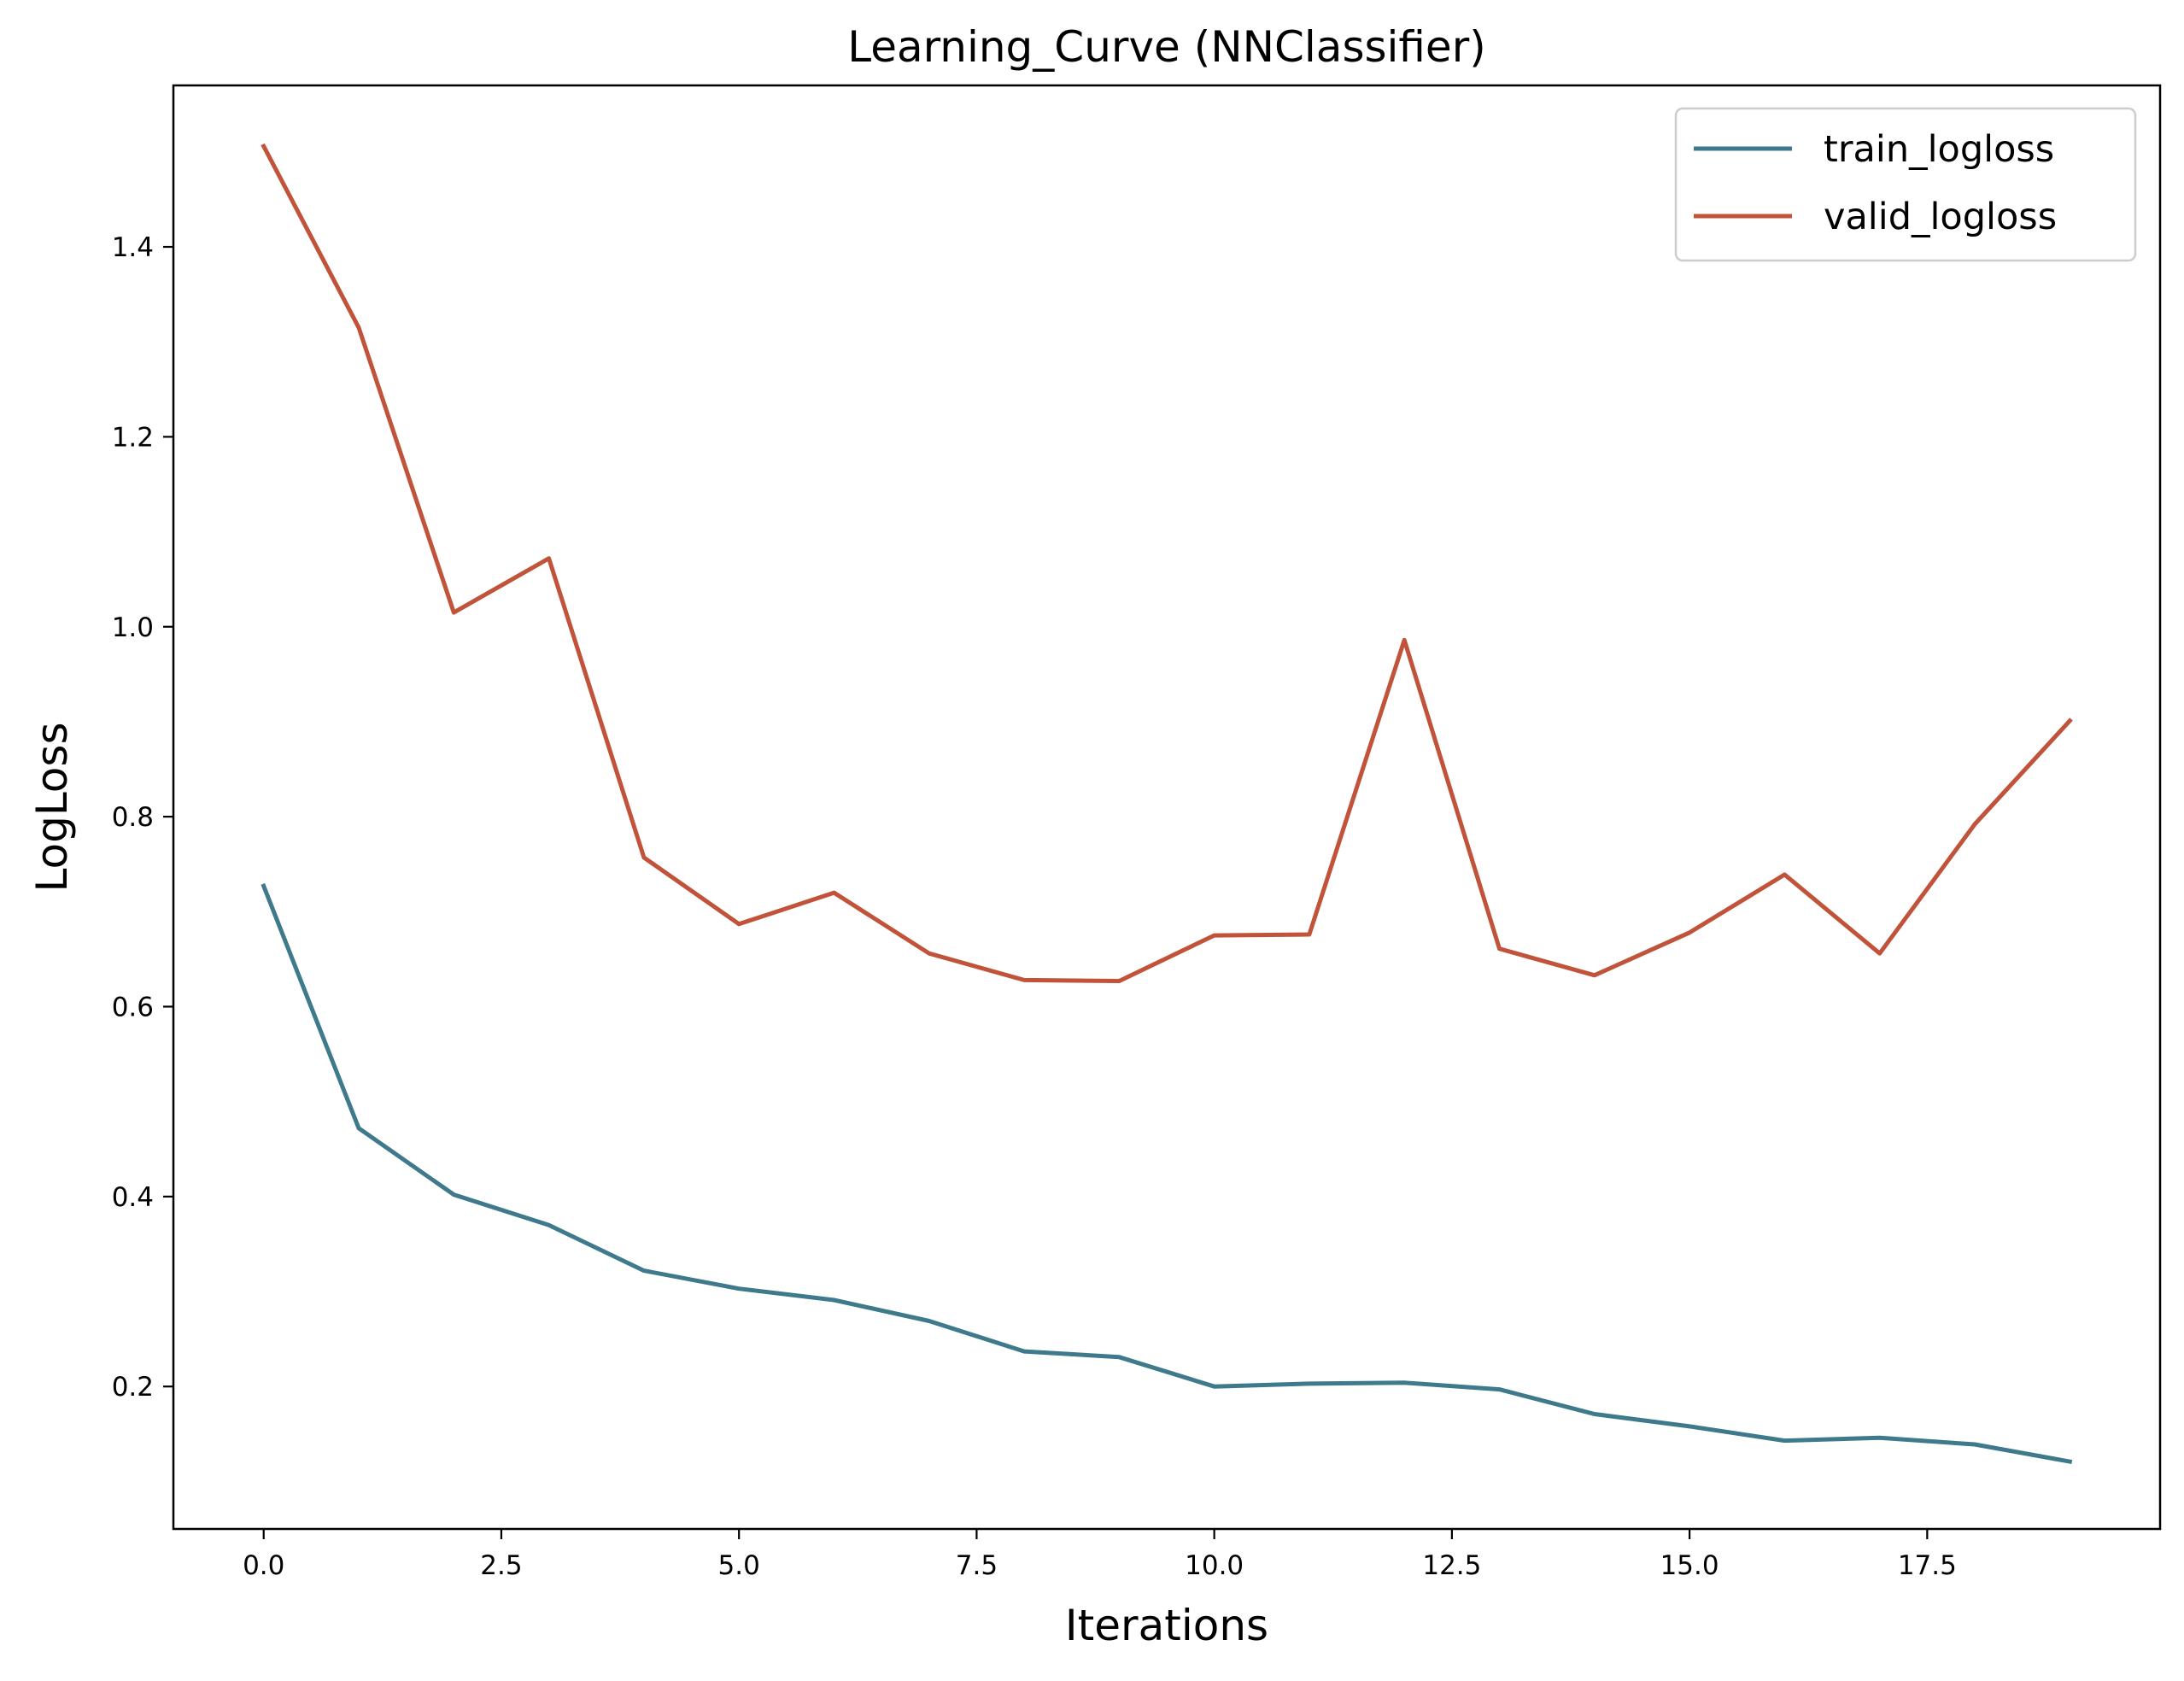  What do you see at coordinates (1100, 1555) in the screenshot?
I see `x-axis-ticks: 0.0 2.5 5.0 7.5 10.0 12.5 15.0 17.5` at bounding box center [1100, 1555].